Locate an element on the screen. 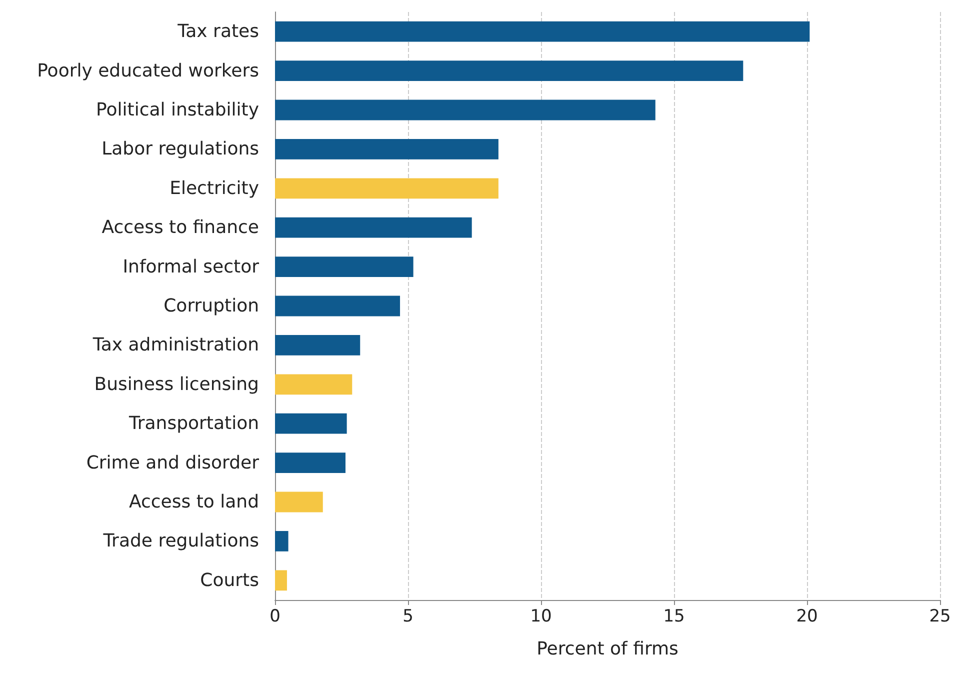  x-axis-title: Percent of firms is located at coordinates (607, 649).